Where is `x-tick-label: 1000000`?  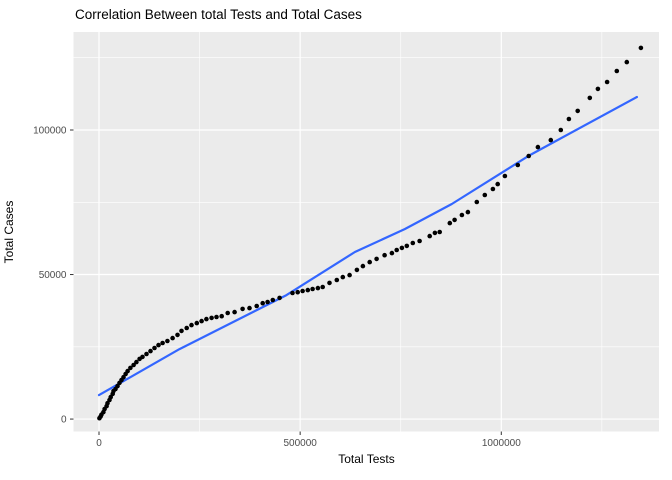 x-tick-label: 1000000 is located at coordinates (501, 443).